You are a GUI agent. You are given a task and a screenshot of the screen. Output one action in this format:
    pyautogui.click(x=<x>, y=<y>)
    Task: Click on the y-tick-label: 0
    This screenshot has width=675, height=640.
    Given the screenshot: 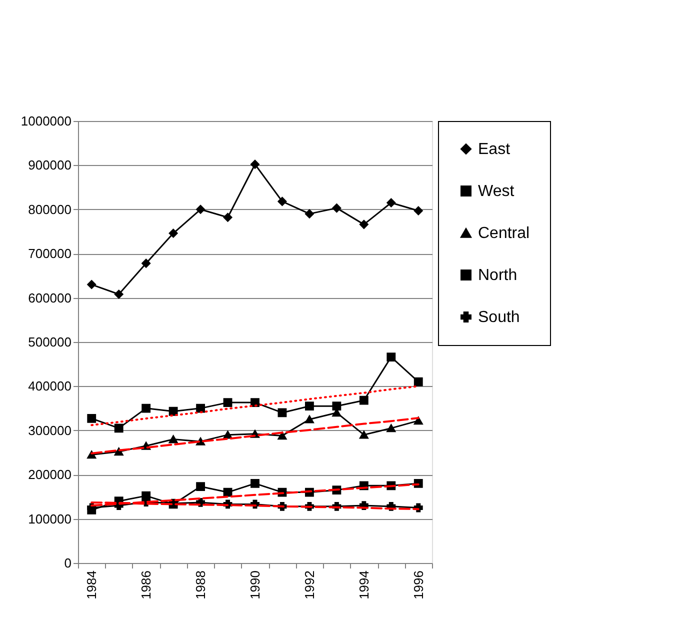 What is the action you would take?
    pyautogui.click(x=68, y=563)
    